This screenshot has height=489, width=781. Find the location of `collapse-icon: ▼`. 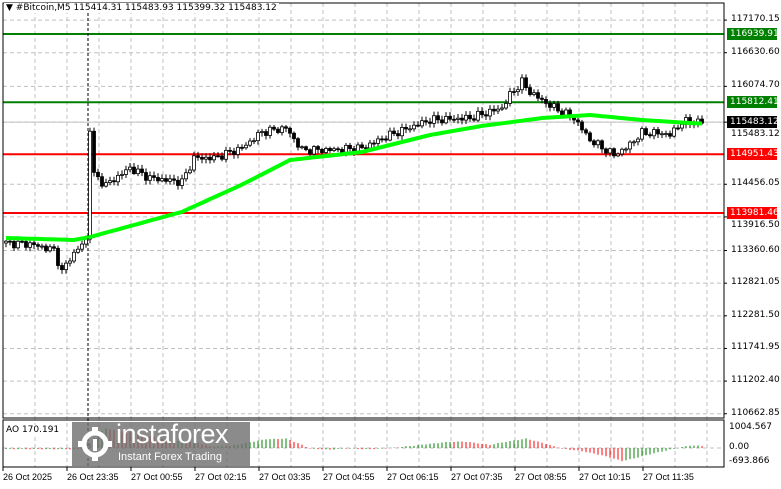

collapse-icon: ▼ is located at coordinates (9, 8).